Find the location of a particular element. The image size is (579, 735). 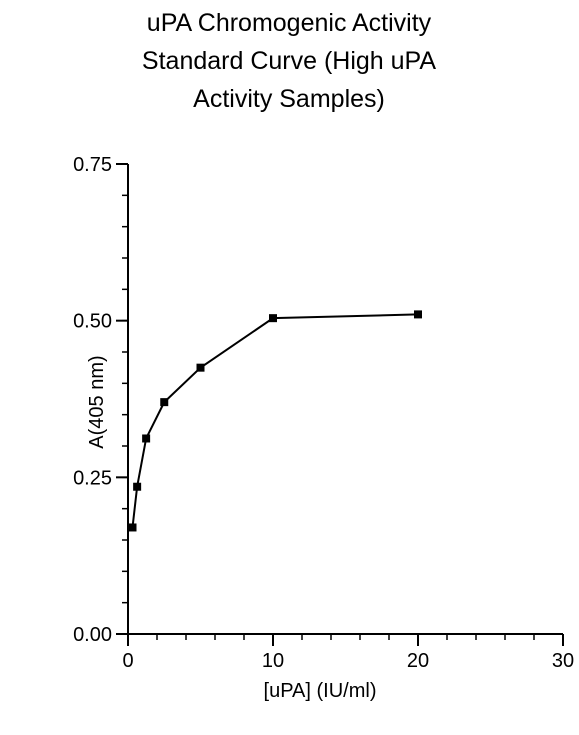

x-tick-label: 10 is located at coordinates (273, 661).